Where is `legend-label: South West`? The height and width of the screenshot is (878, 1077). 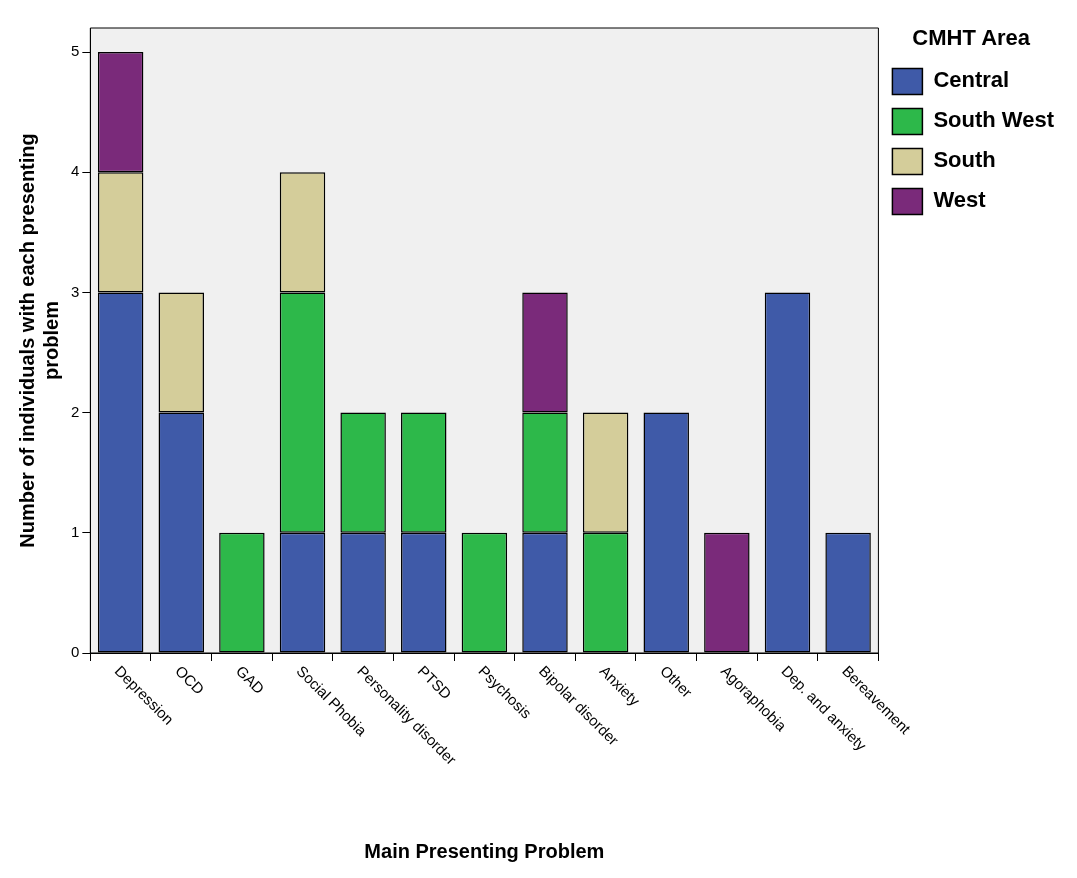
legend-label: South West is located at coordinates (994, 120).